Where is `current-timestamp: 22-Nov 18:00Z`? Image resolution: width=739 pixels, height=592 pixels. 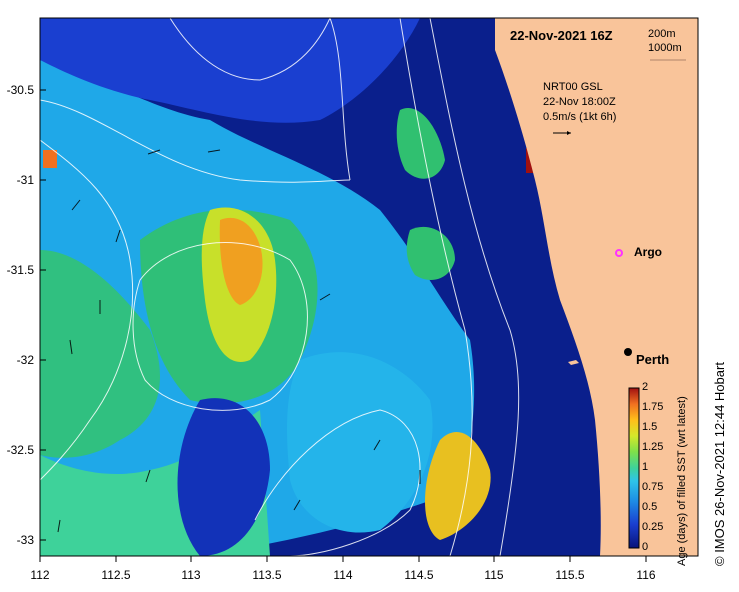 current-timestamp: 22-Nov 18:00Z is located at coordinates (579, 102).